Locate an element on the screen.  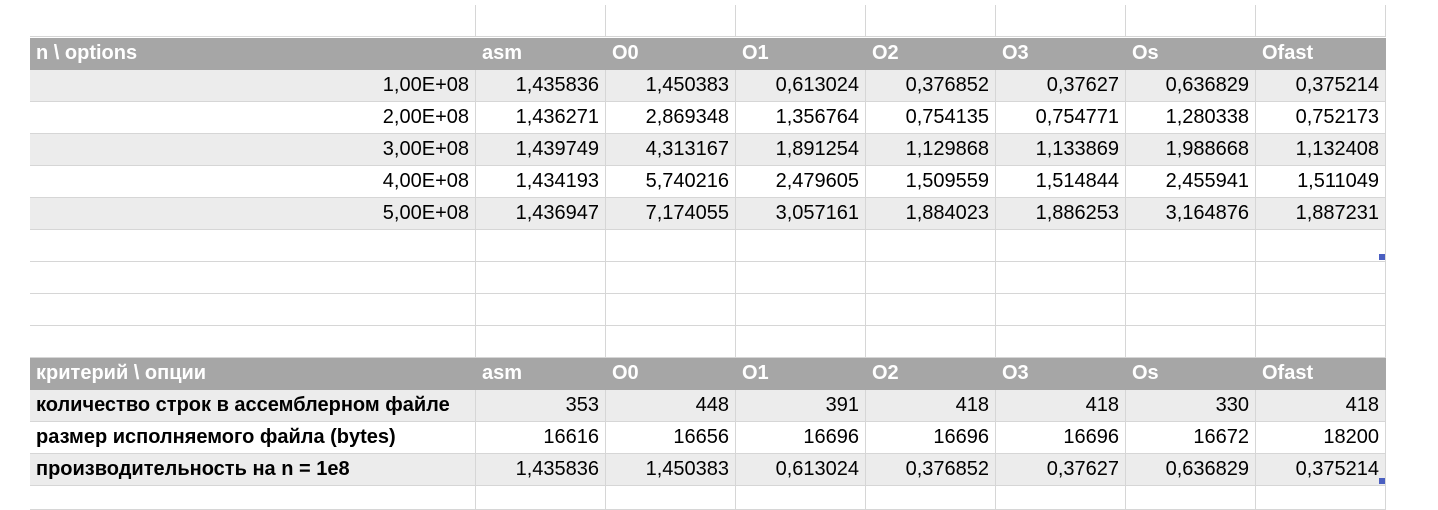
table-cell: 3,00E+08 is located at coordinates (253, 150).